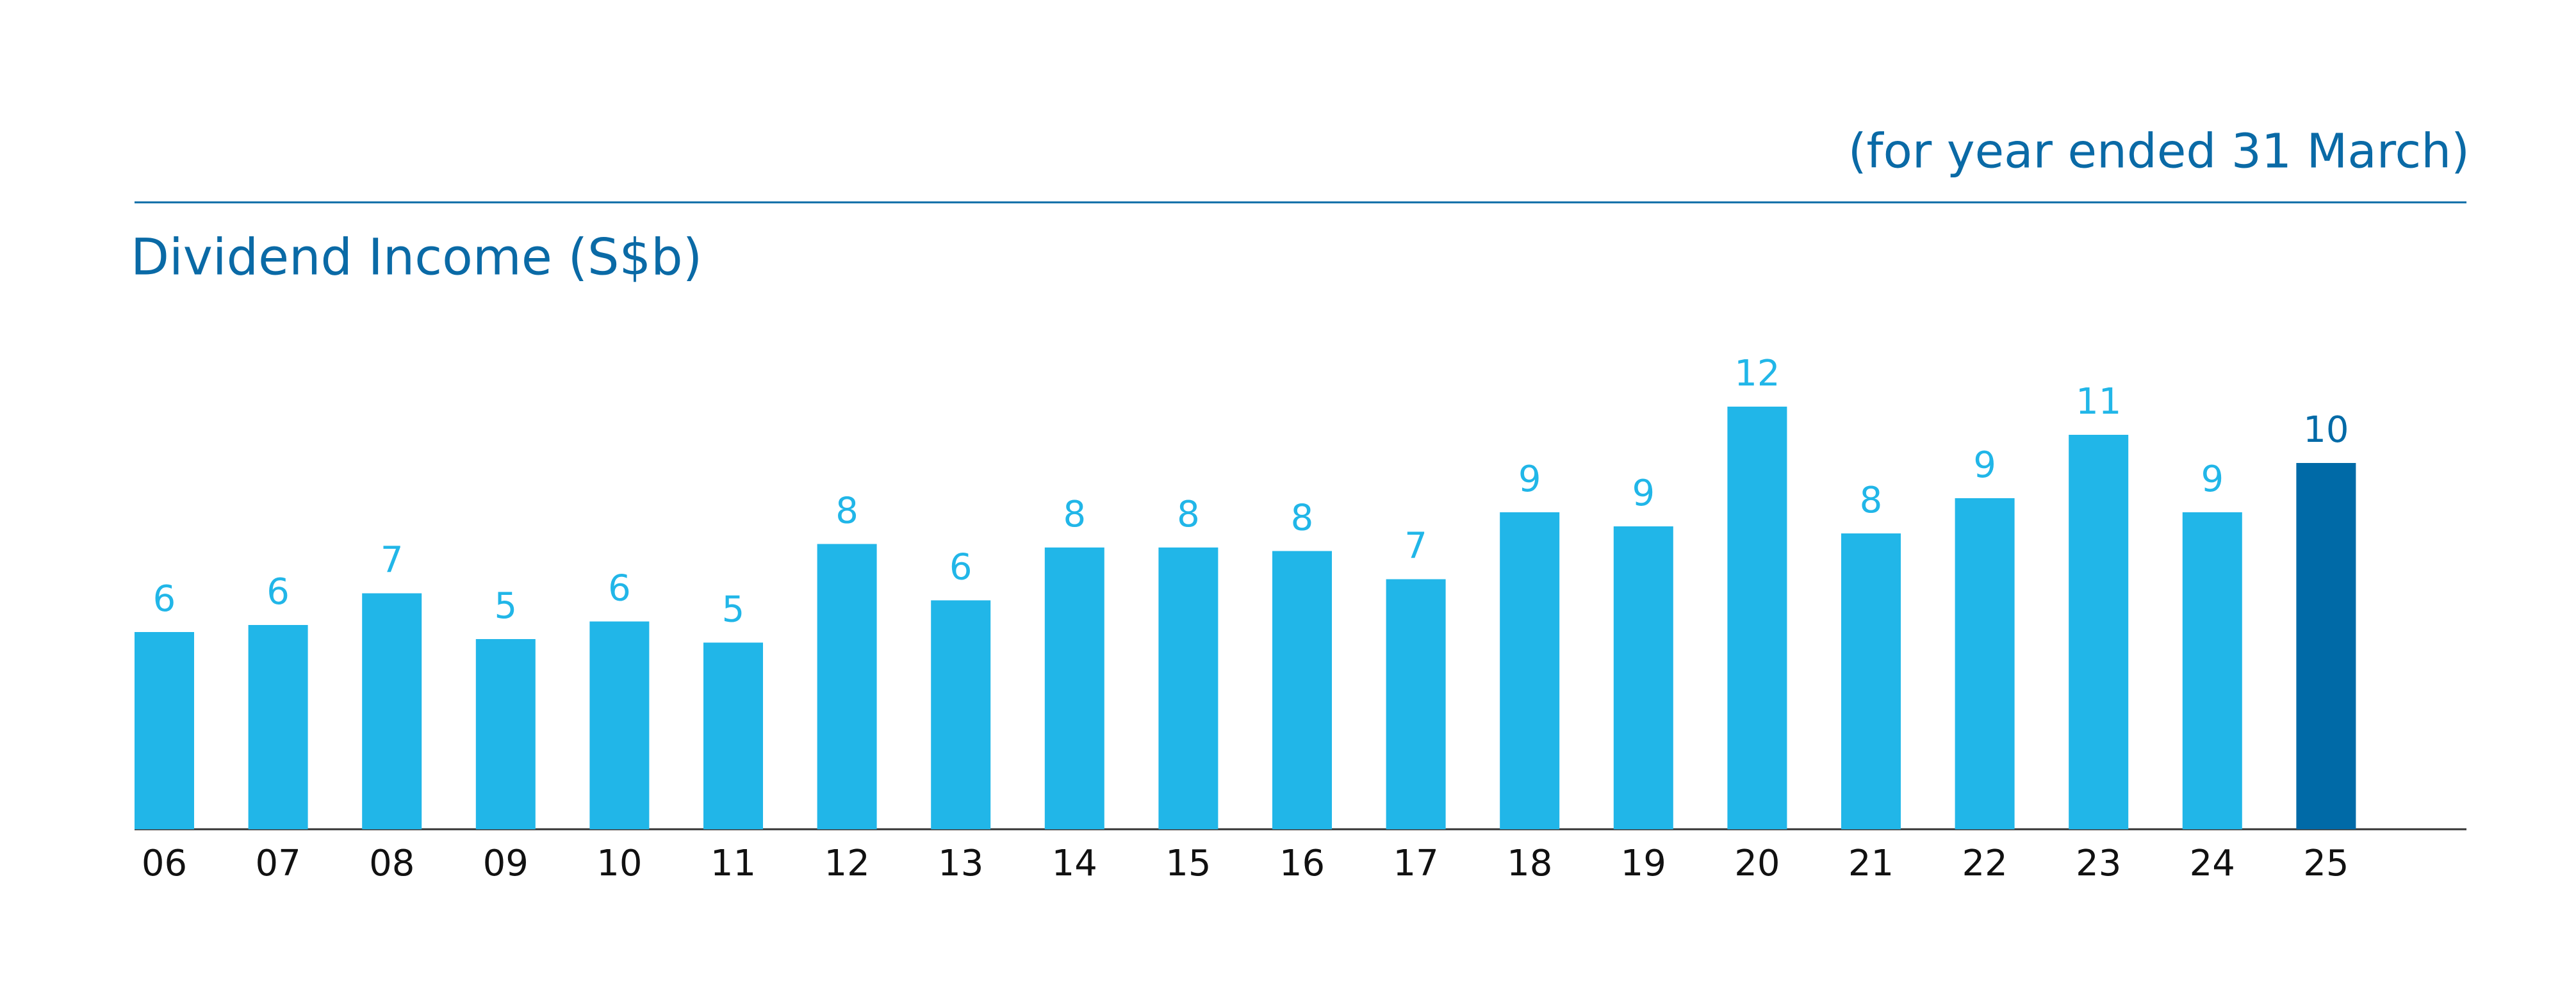 This screenshot has height=1006, width=2576. What do you see at coordinates (164, 864) in the screenshot?
I see `x-tick-label: 06` at bounding box center [164, 864].